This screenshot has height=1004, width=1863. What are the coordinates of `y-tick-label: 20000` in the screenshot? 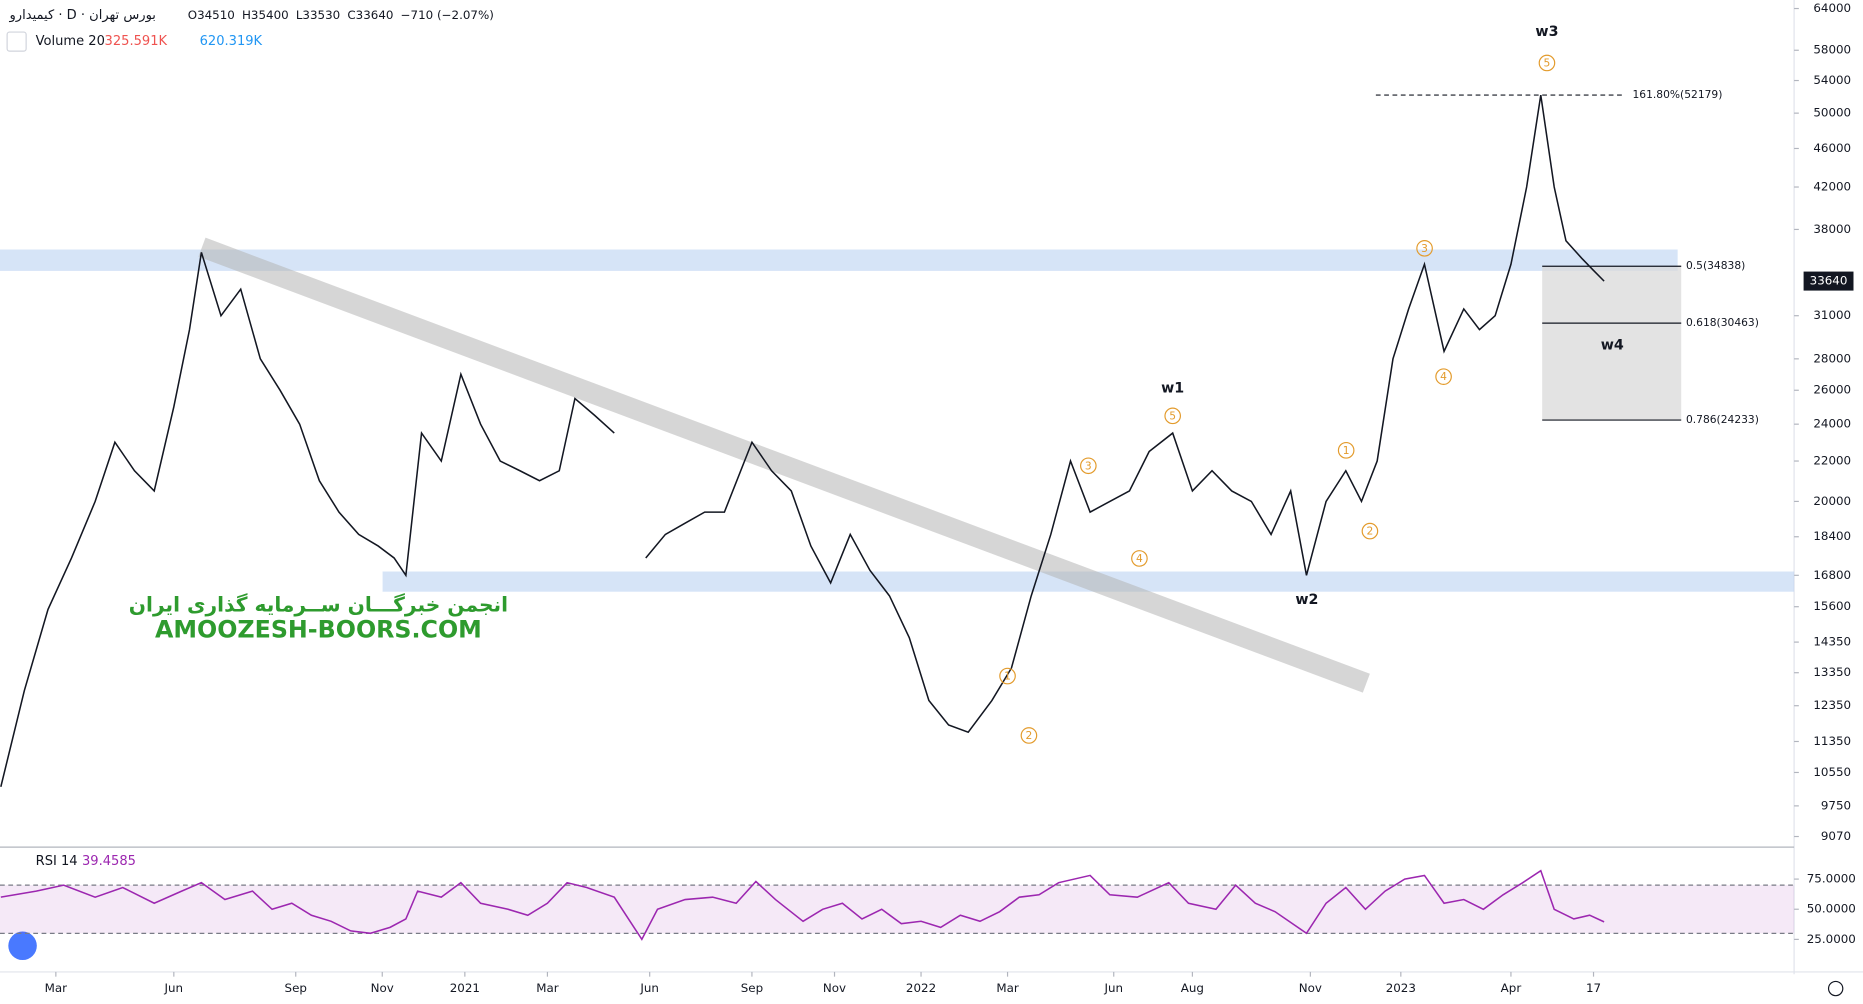 It's located at (1832, 501).